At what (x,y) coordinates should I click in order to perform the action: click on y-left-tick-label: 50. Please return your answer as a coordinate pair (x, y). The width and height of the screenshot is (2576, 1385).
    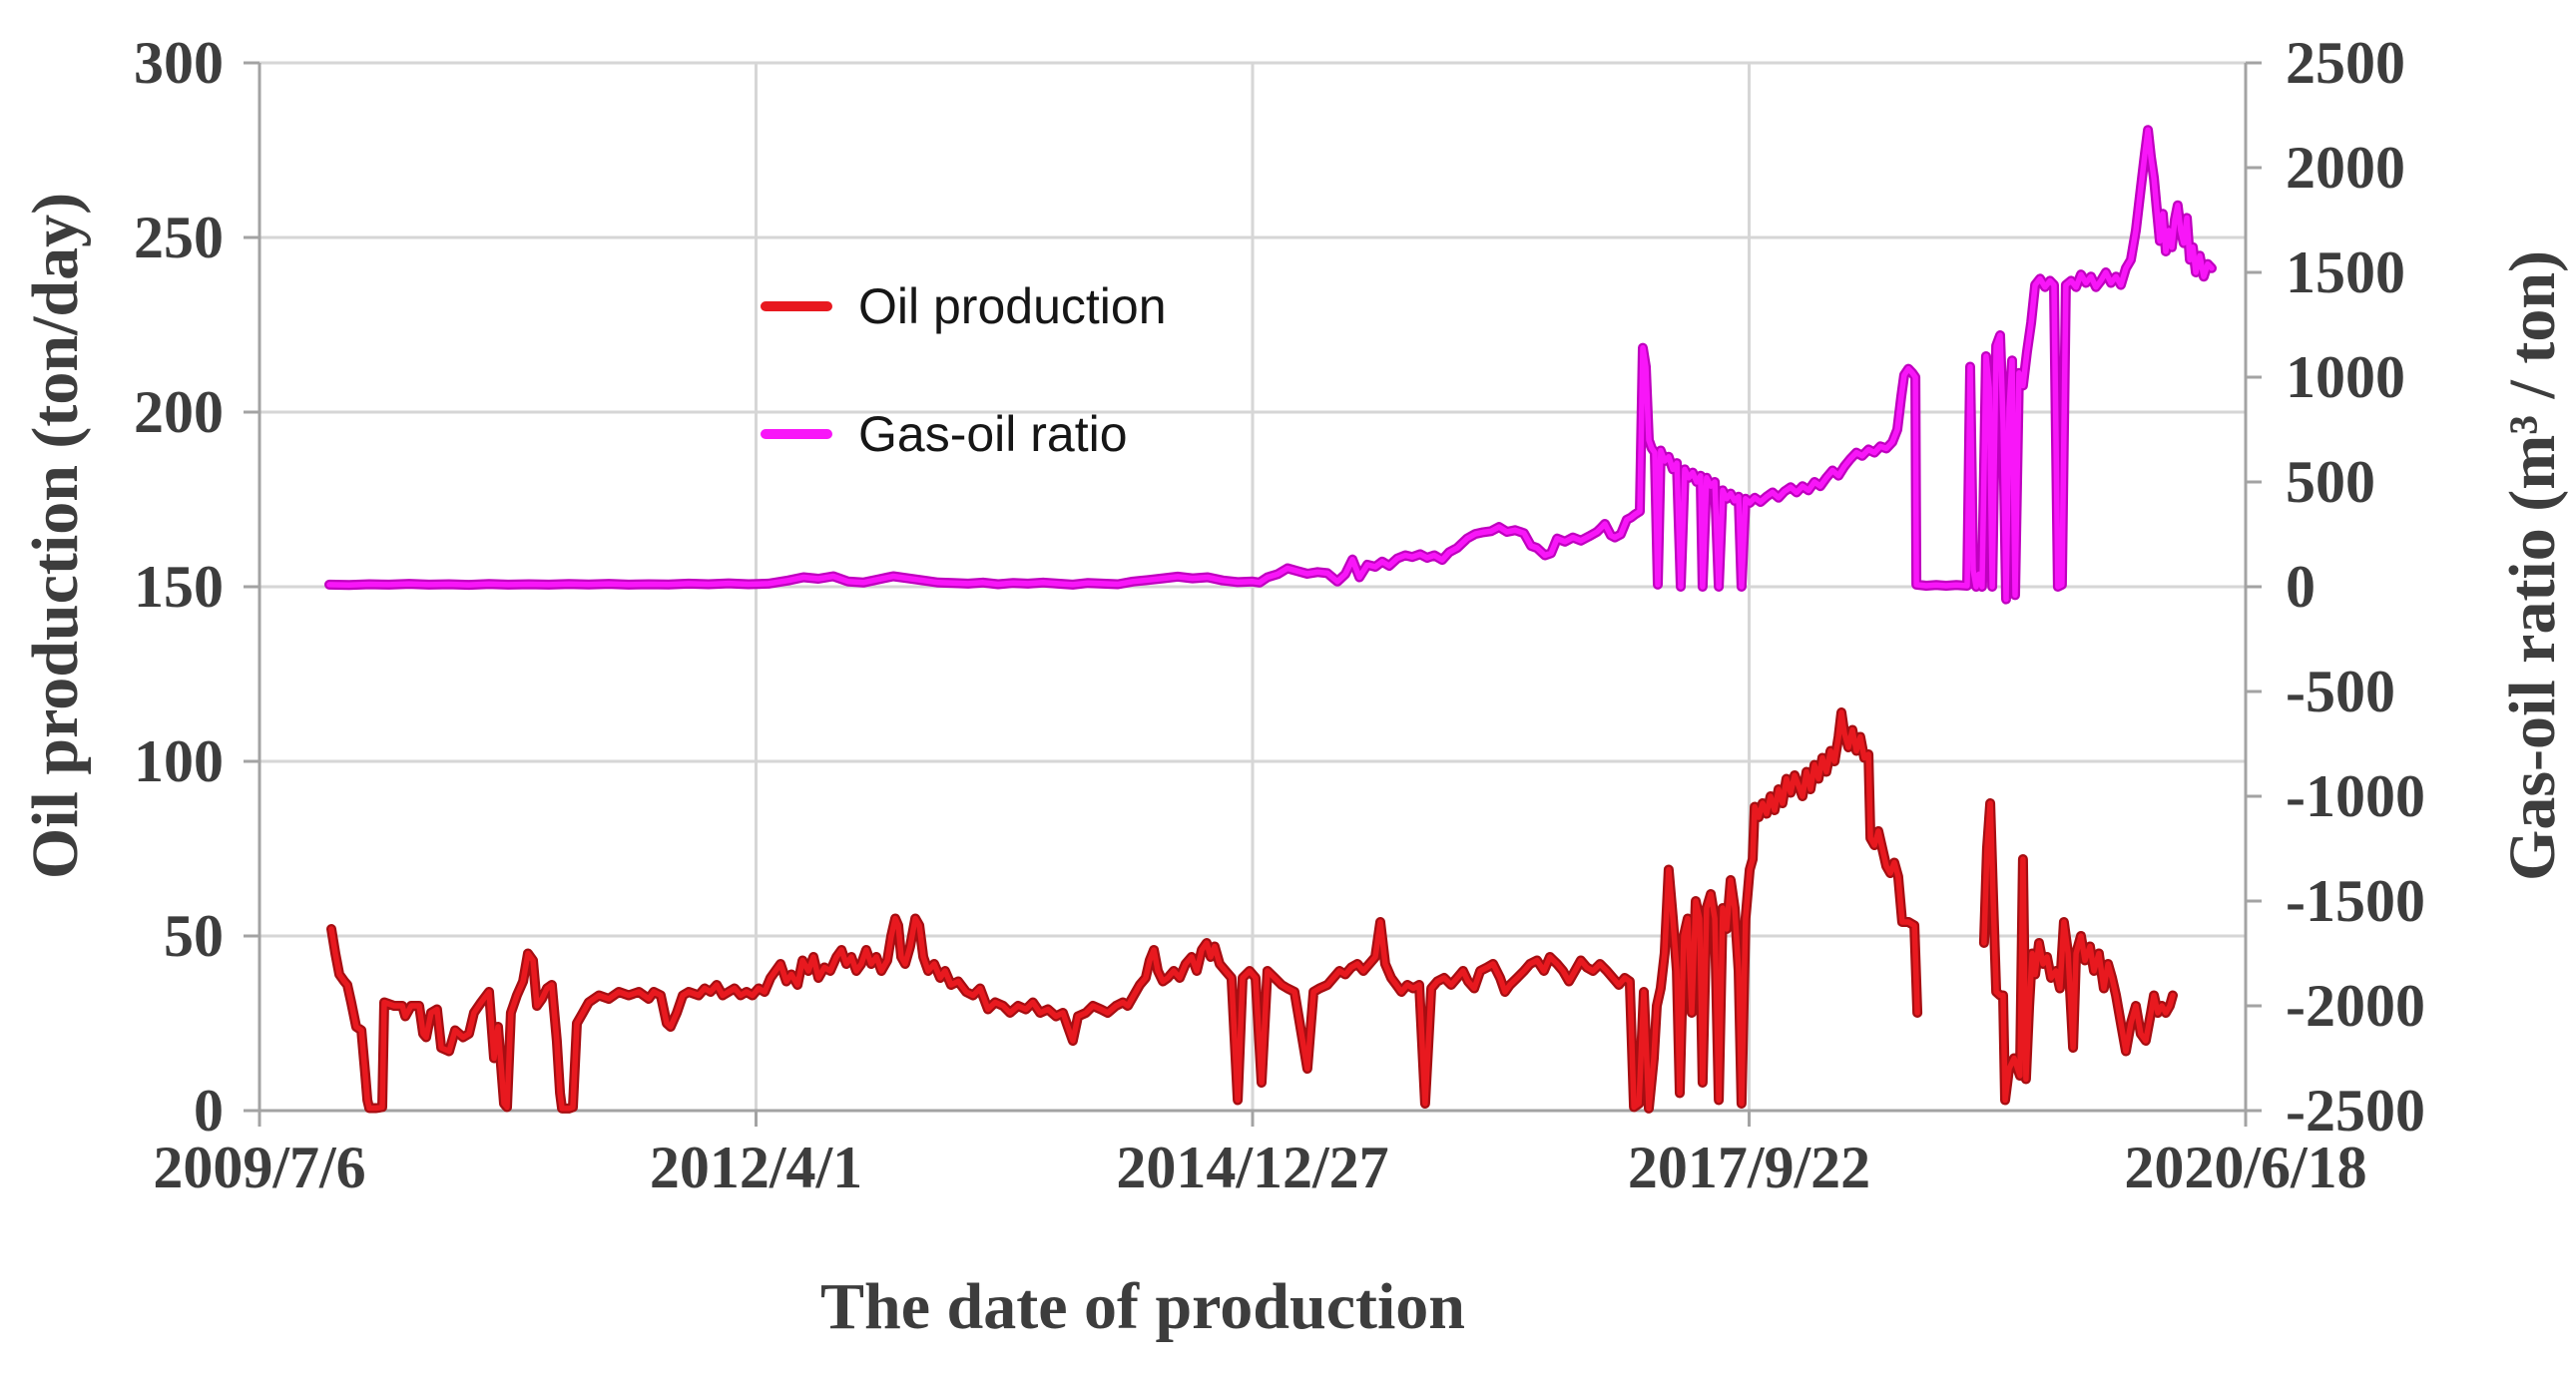
    Looking at the image, I should click on (194, 936).